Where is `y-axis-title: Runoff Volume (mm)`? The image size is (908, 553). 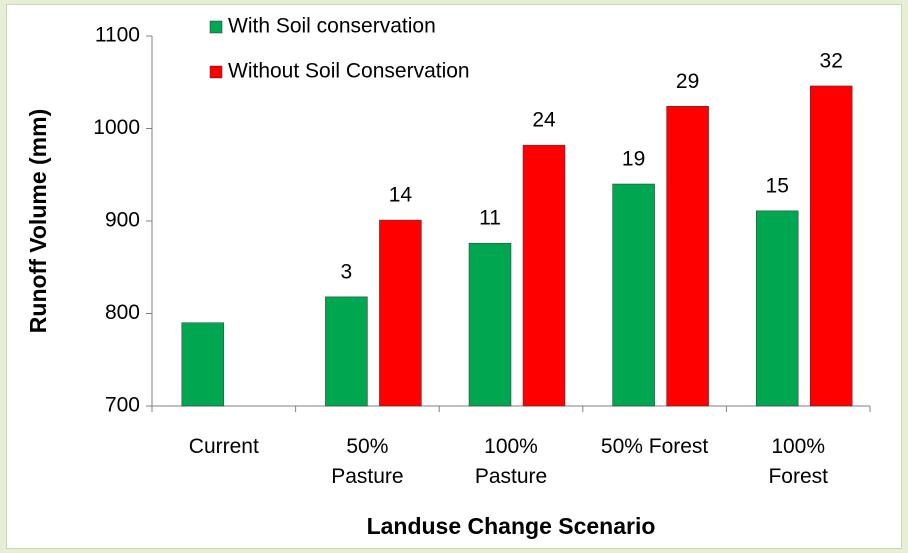
y-axis-title: Runoff Volume (mm) is located at coordinates (38, 221).